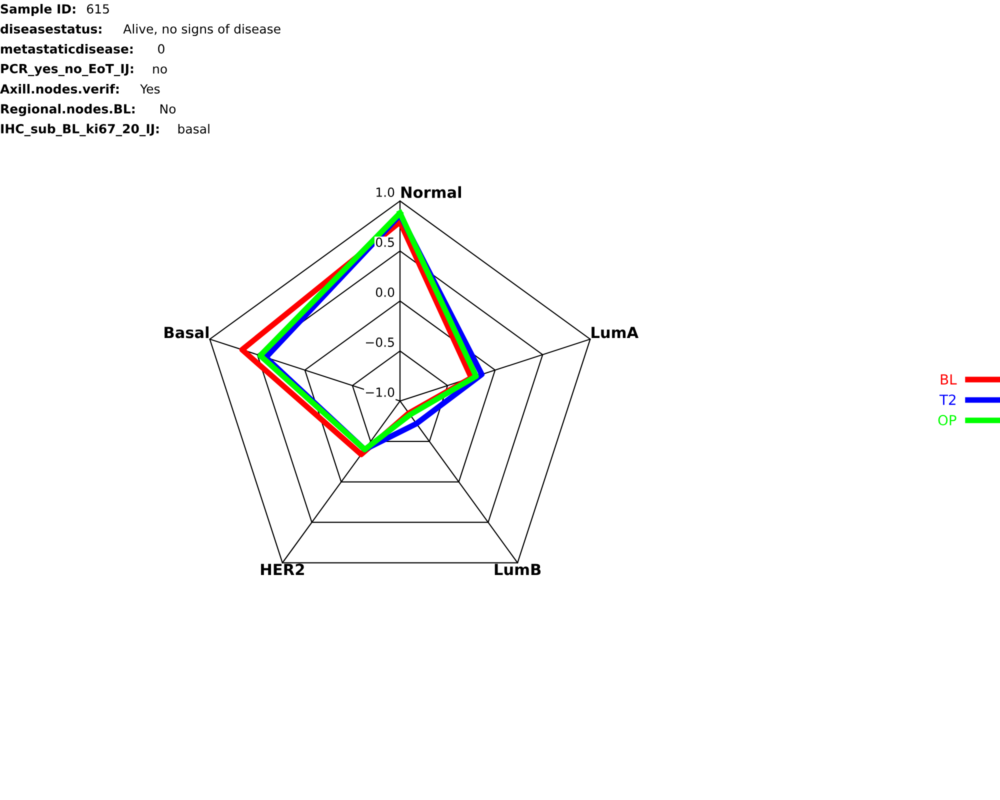  Describe the element at coordinates (385, 292) in the screenshot. I see `y-tick-label: 0.0` at that location.